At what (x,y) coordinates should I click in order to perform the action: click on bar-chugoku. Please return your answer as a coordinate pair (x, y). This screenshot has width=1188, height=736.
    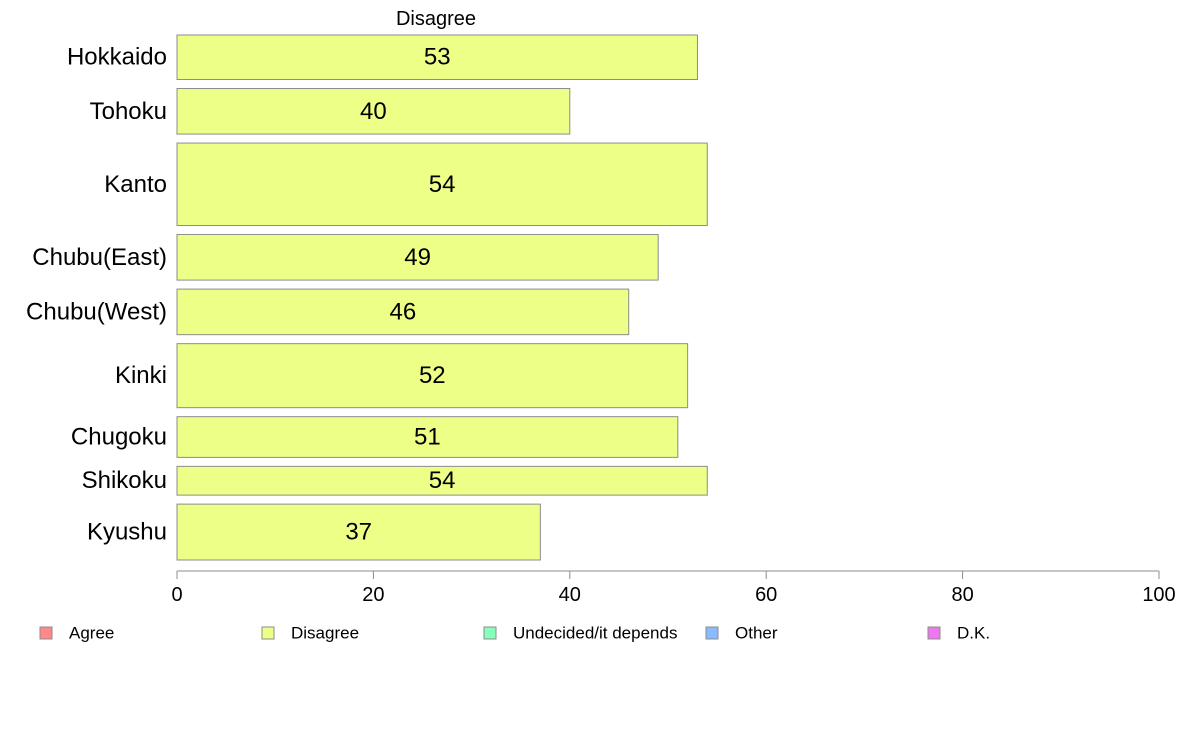
    Looking at the image, I should click on (427, 437).